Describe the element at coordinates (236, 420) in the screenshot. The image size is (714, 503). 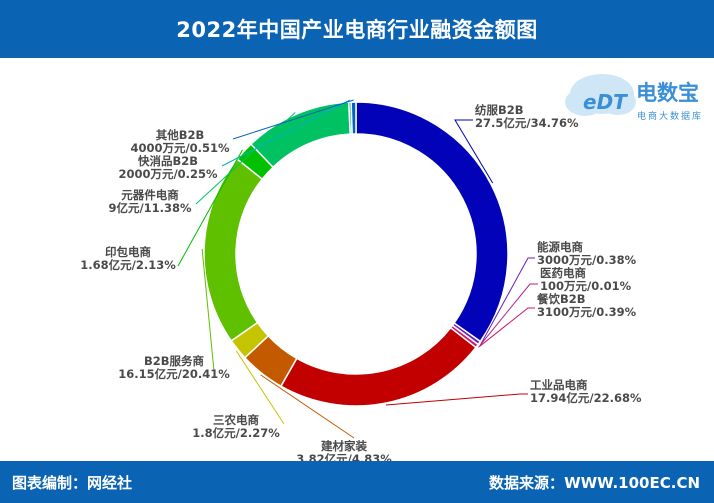
I see `segment-name-7: 三农电商` at that location.